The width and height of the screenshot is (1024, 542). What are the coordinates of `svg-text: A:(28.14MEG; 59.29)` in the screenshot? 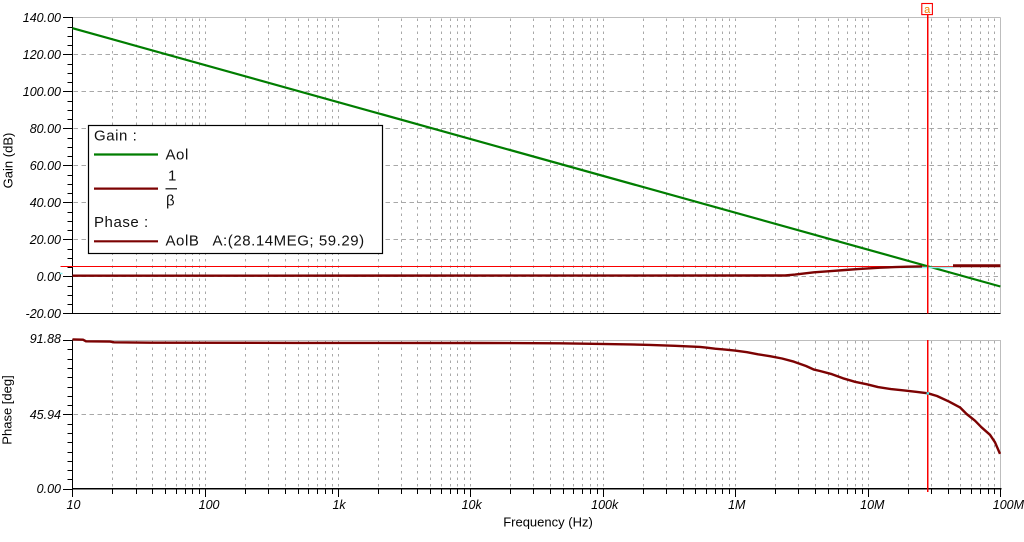 It's located at (289, 240).